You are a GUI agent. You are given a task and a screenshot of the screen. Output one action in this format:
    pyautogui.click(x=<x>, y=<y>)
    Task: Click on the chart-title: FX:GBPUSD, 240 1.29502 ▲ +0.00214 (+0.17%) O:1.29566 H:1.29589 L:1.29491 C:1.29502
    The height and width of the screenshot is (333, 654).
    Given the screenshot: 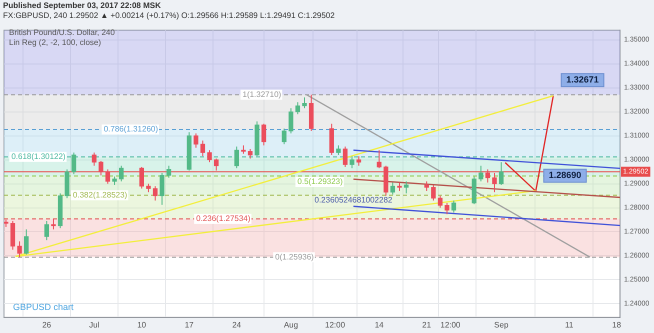 What is the action you would take?
    pyautogui.click(x=169, y=15)
    